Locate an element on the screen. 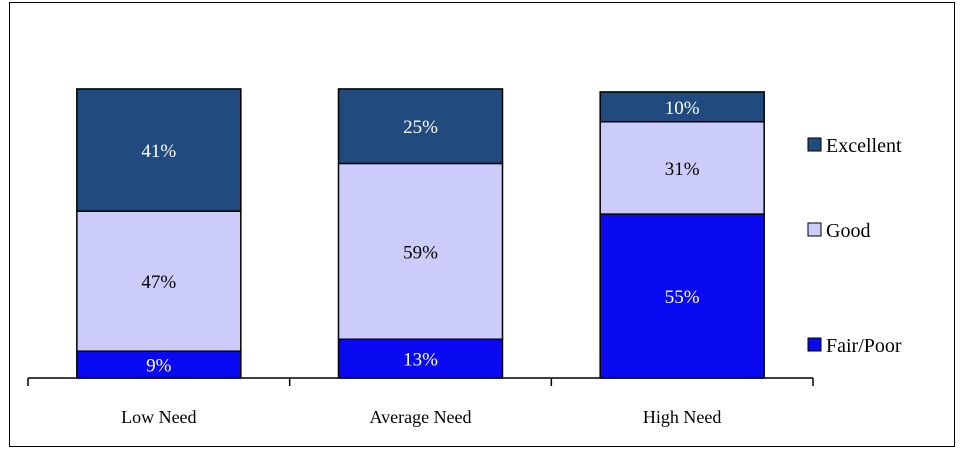  data-label-good-high-need: 31% is located at coordinates (682, 169).